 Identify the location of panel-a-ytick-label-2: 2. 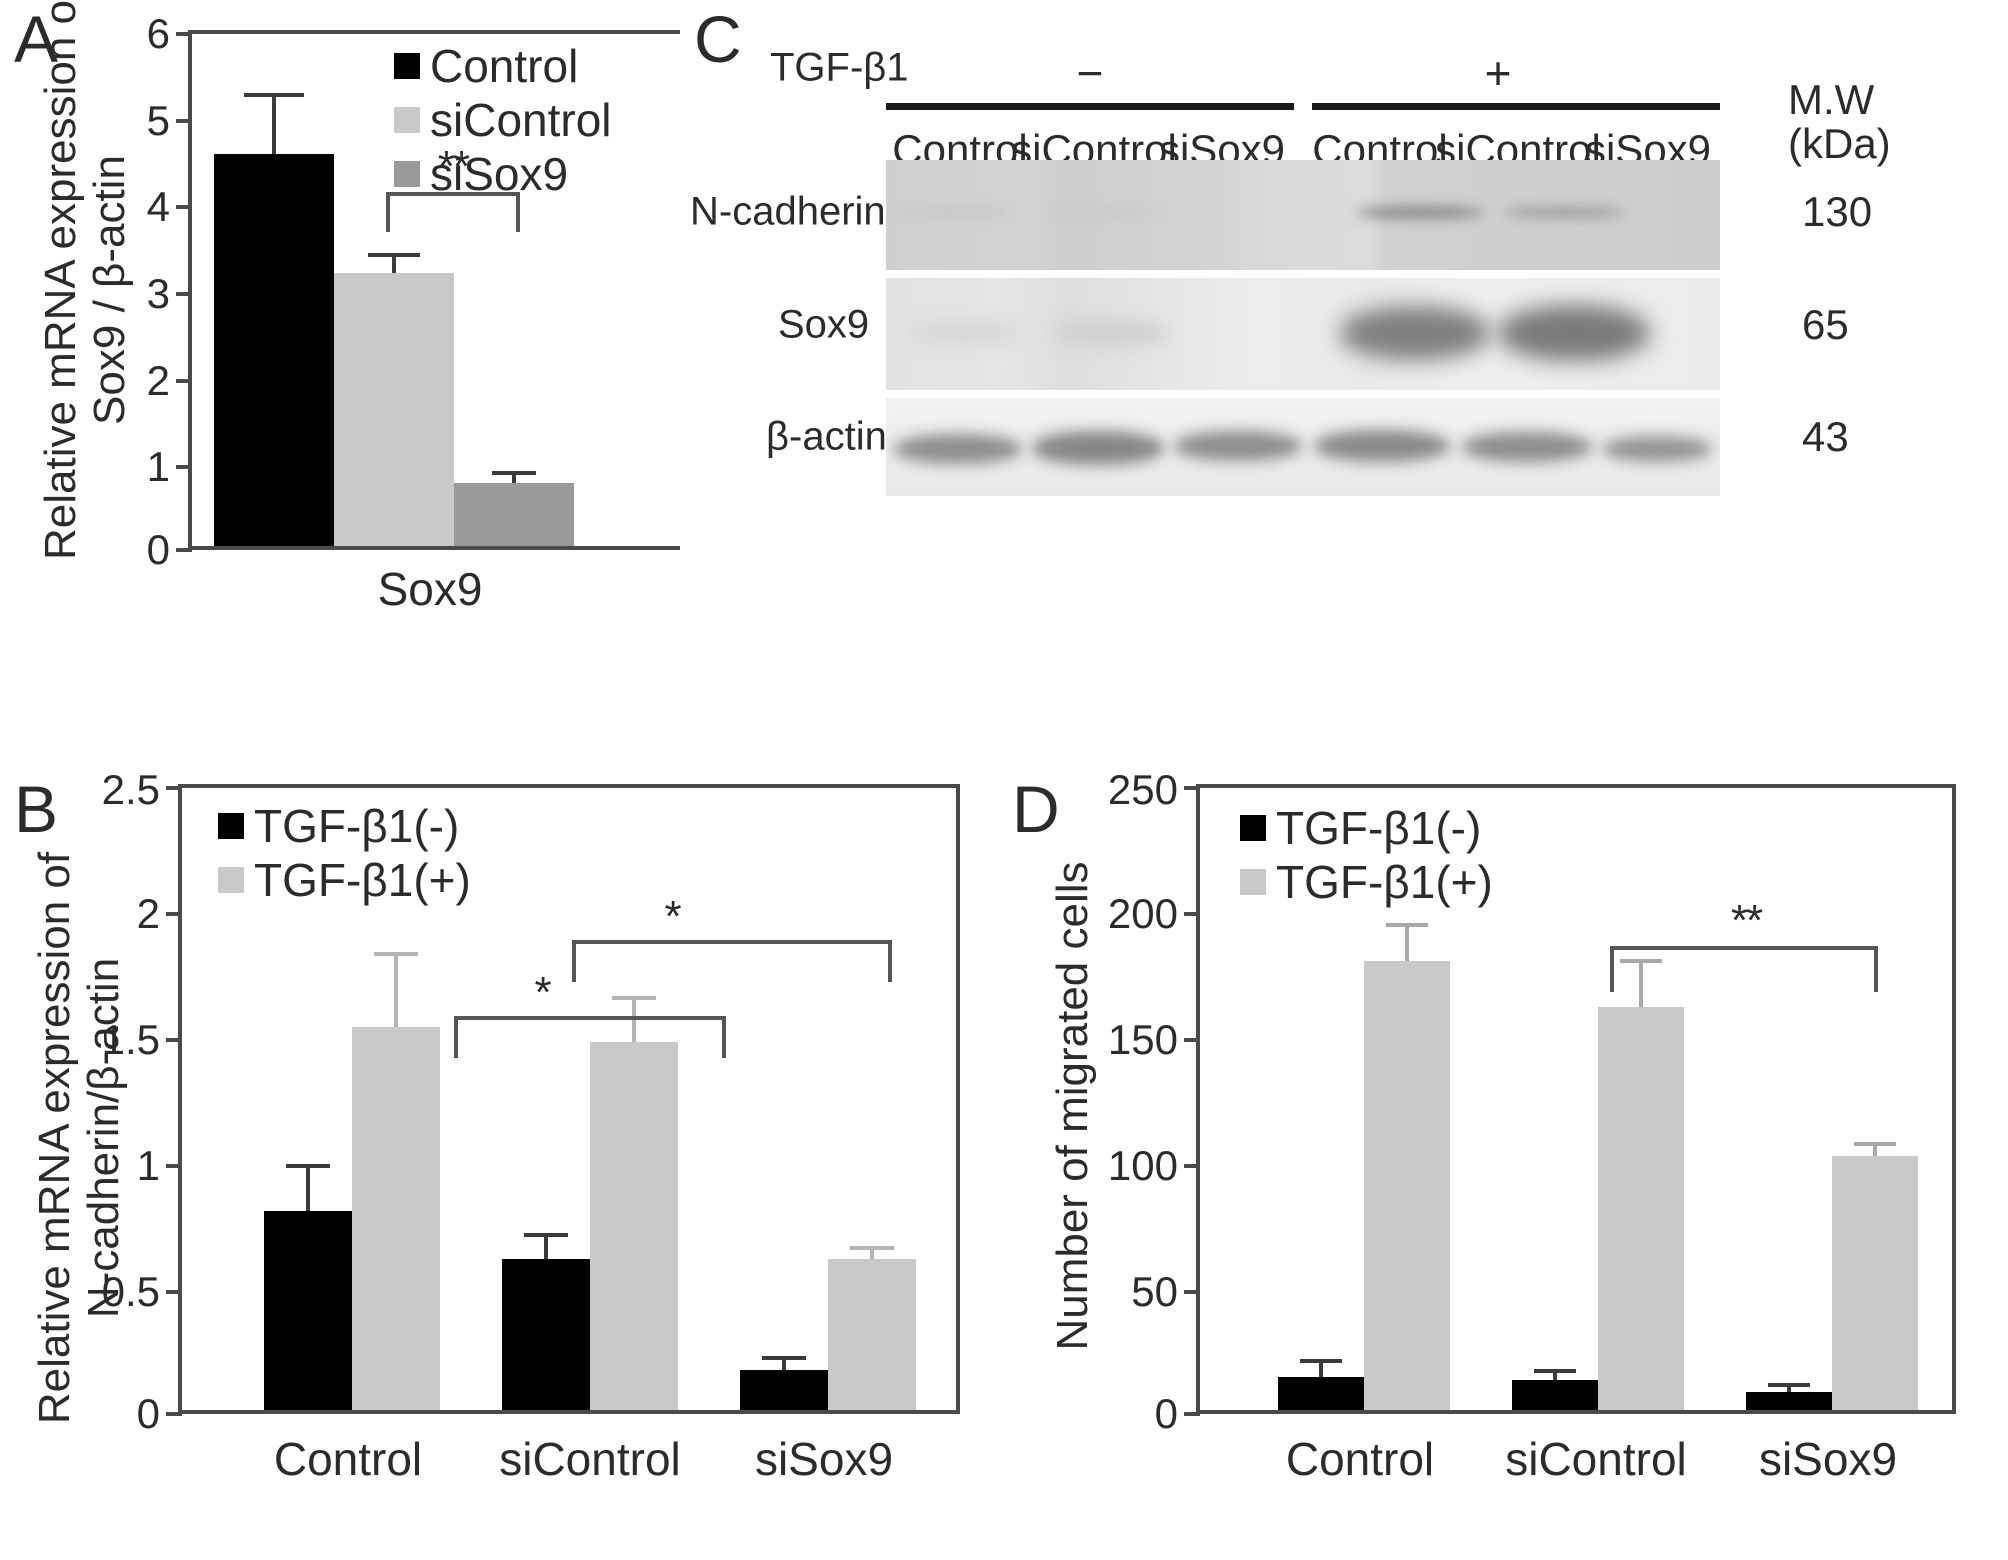
(158, 380).